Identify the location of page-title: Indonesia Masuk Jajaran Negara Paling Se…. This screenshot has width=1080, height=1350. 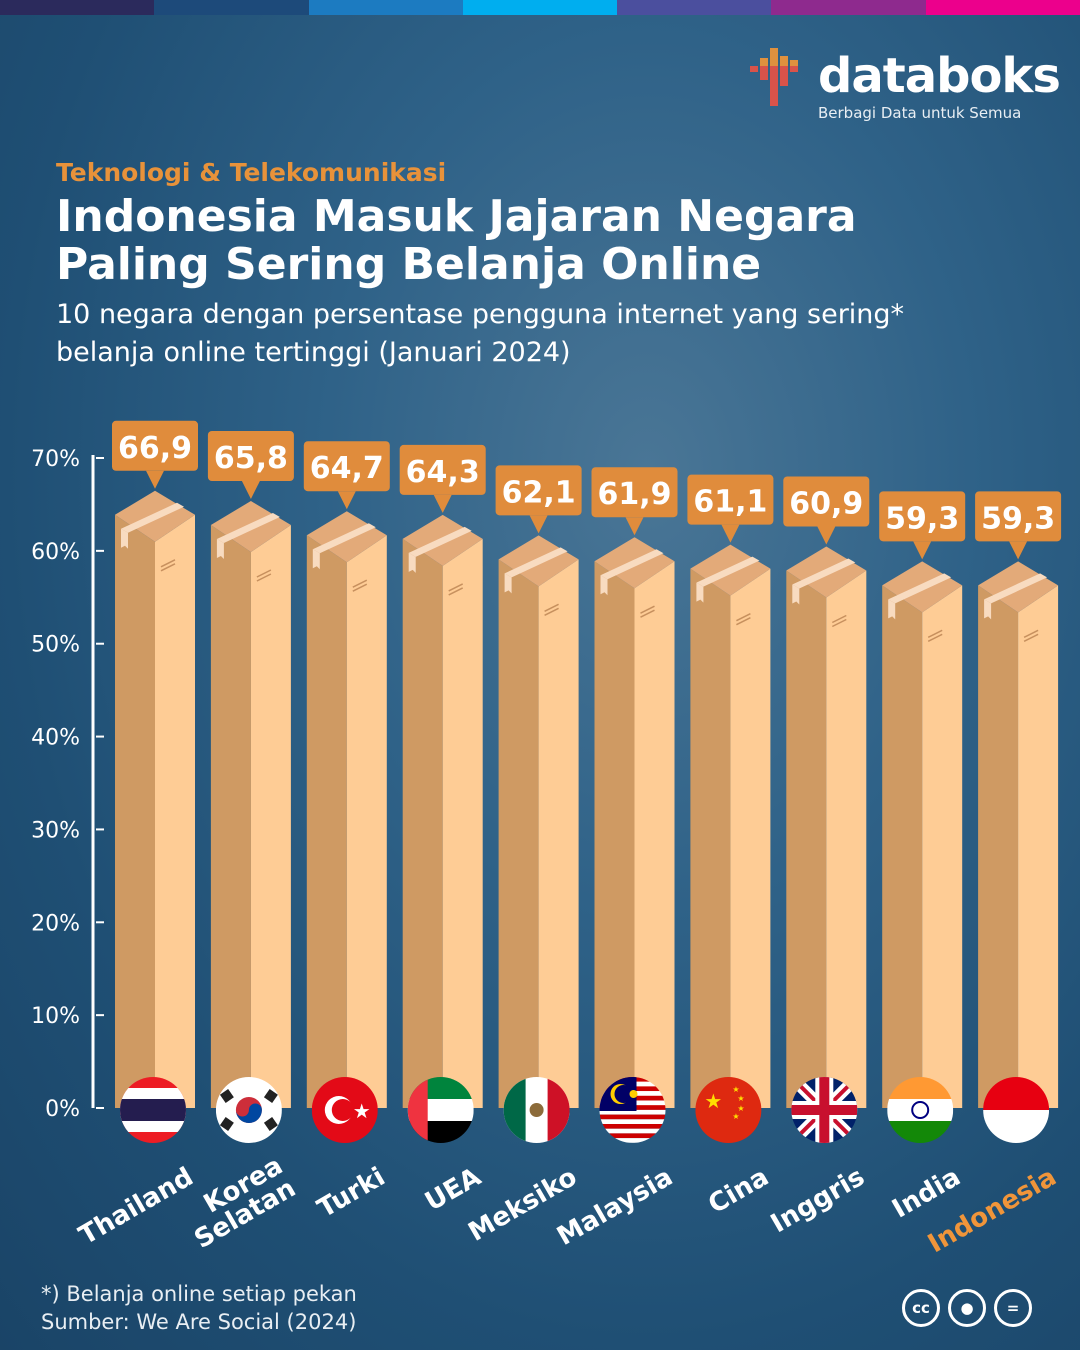
(456, 240).